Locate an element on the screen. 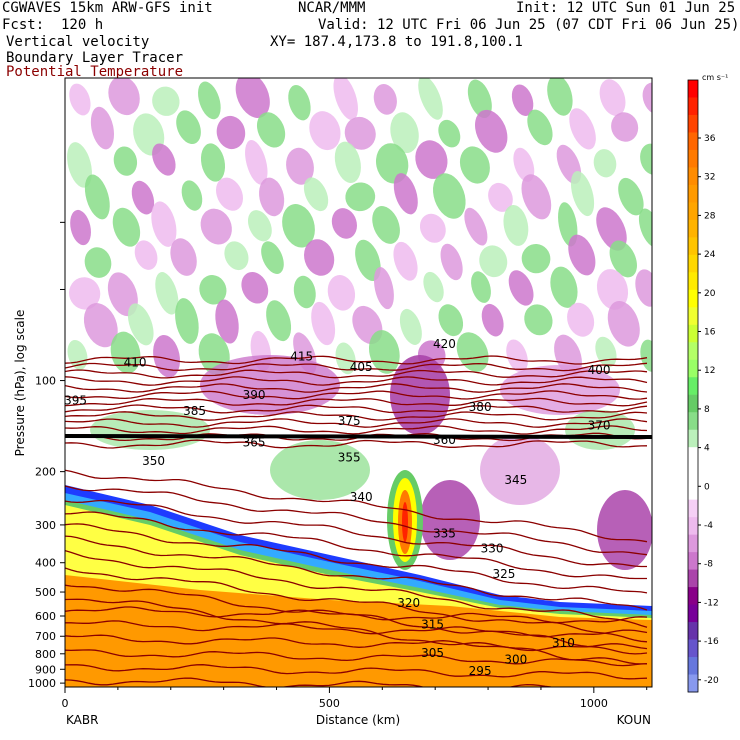  updraft-patch is located at coordinates (600, 430).